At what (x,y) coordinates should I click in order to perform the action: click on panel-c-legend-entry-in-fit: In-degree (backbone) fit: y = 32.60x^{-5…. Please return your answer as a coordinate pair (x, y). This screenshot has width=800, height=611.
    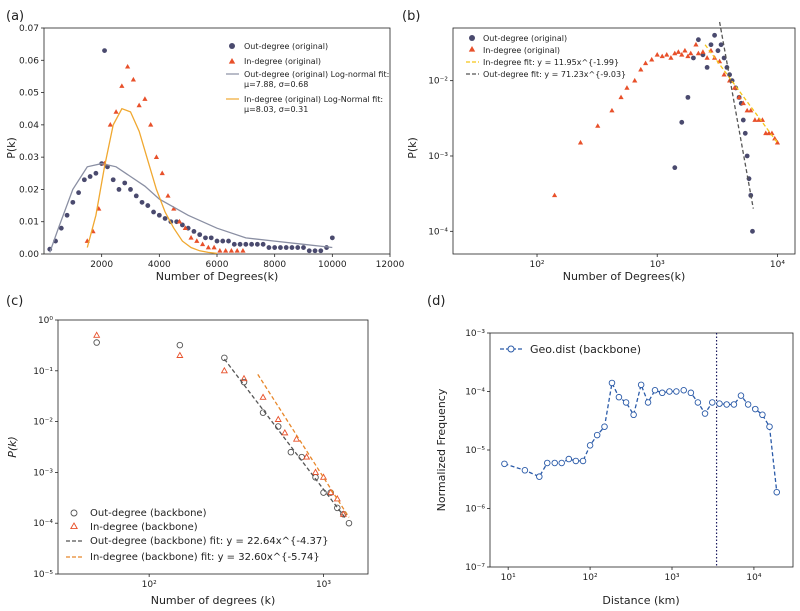
    Looking at the image, I should click on (205, 557).